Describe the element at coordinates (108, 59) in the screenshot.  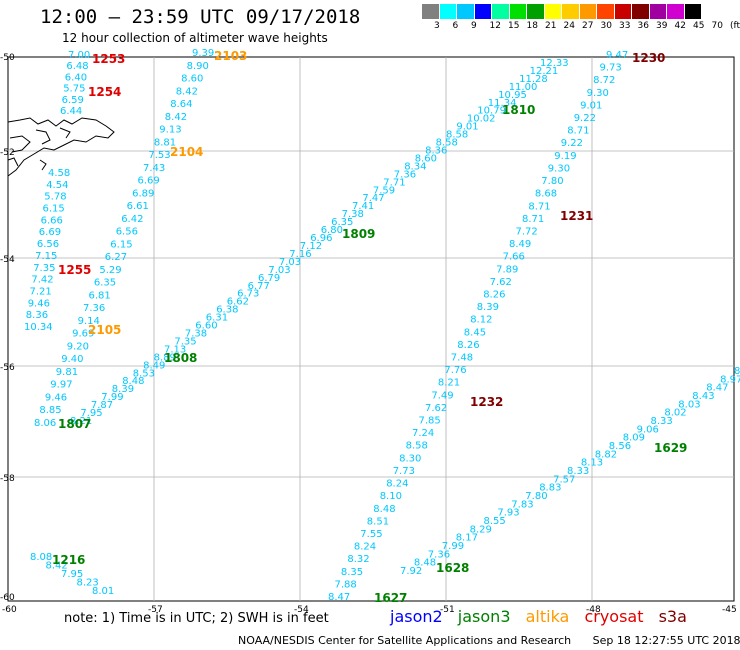
I see `track-time-label: 1253` at that location.